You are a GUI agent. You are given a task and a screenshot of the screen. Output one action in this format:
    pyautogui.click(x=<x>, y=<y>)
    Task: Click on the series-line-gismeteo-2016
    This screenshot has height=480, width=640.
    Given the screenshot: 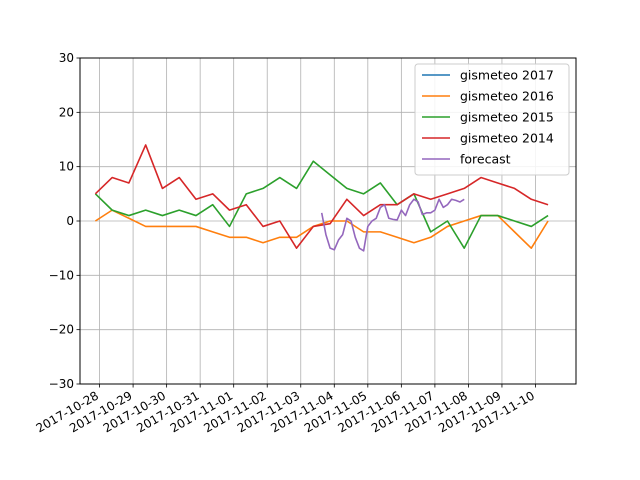 What is the action you would take?
    pyautogui.click(x=321, y=229)
    